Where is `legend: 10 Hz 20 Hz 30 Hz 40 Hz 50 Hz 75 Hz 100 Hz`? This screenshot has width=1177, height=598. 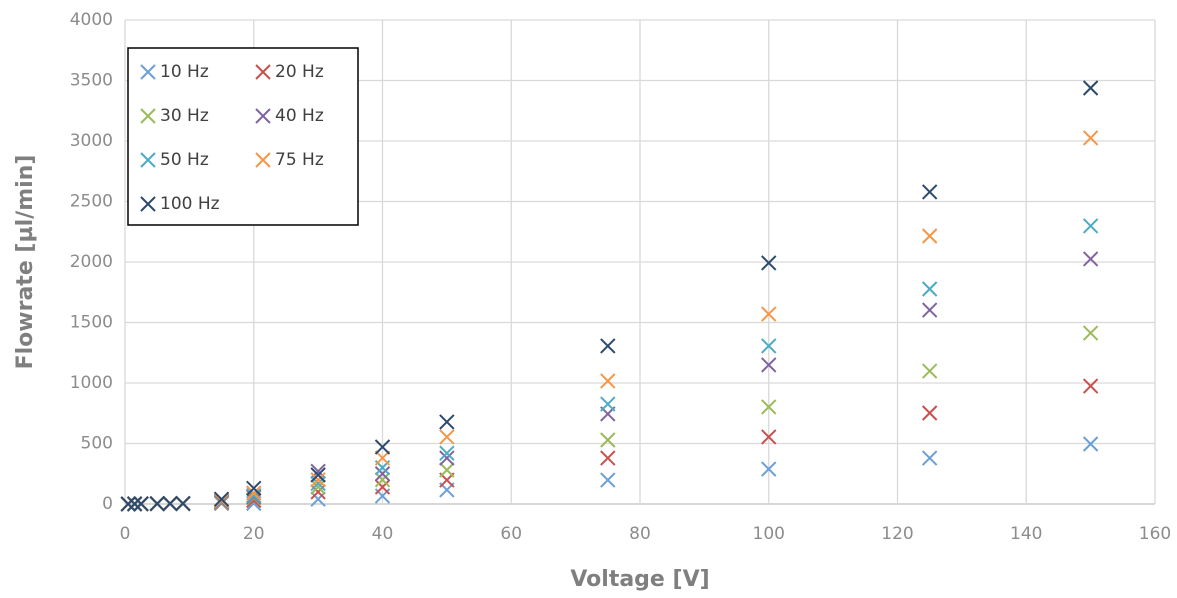 legend: 10 Hz 20 Hz 30 Hz 40 Hz 50 Hz 75 Hz 100 Hz is located at coordinates (243, 136).